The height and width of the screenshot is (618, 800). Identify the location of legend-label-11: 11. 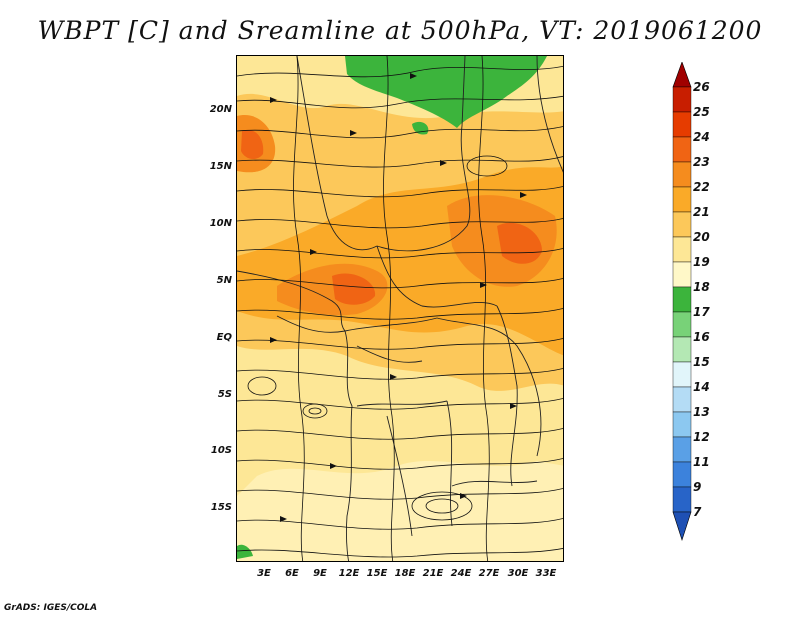
(701, 462).